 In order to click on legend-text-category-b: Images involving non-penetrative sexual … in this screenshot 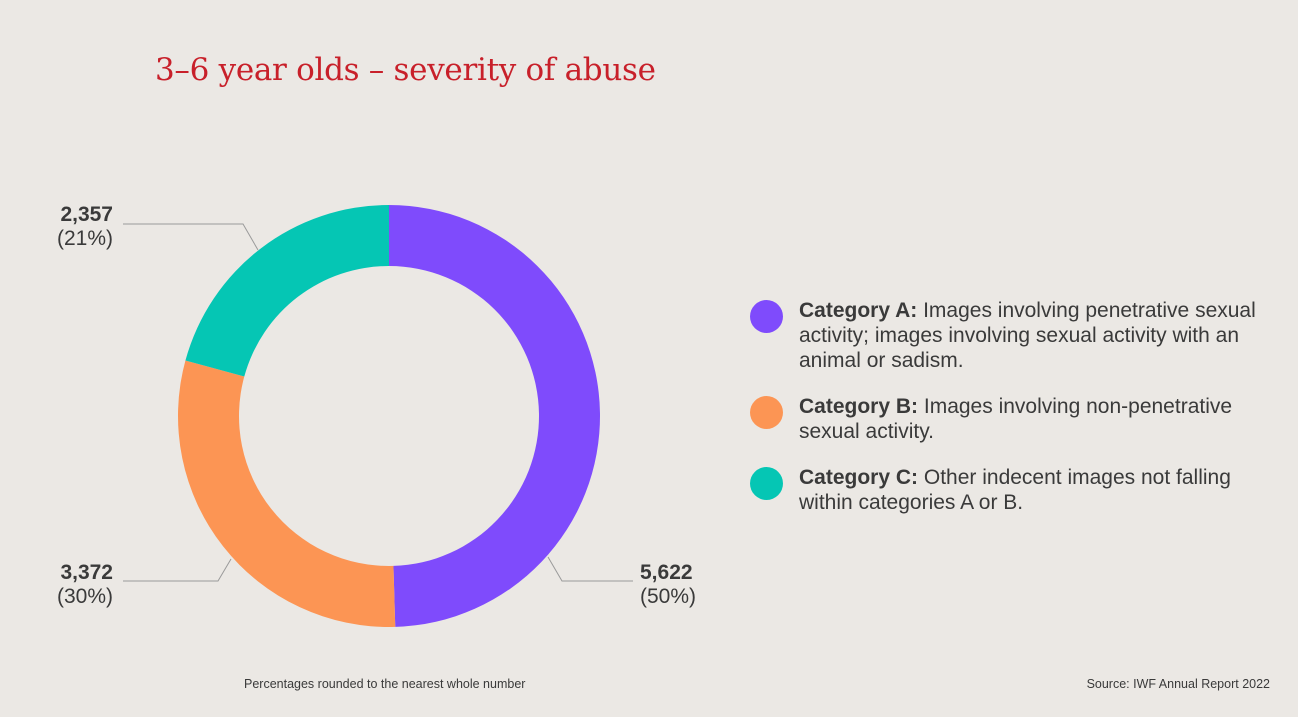, I will do `click(1016, 419)`.